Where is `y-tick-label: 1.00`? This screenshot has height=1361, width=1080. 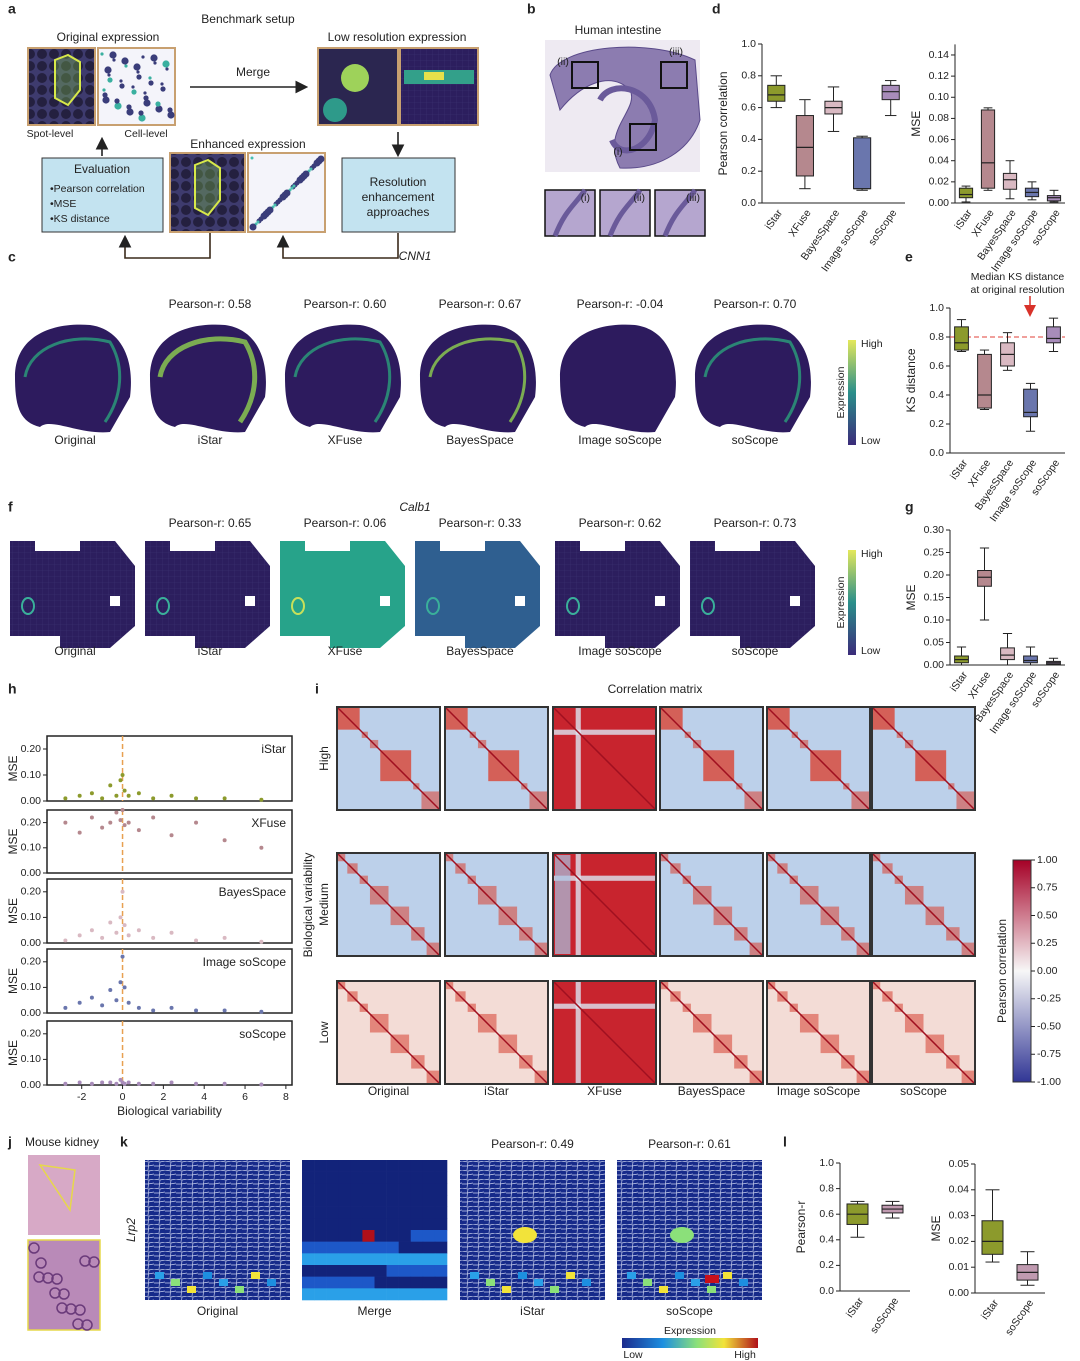
y-tick-label: 1.00 is located at coordinates (1047, 860).